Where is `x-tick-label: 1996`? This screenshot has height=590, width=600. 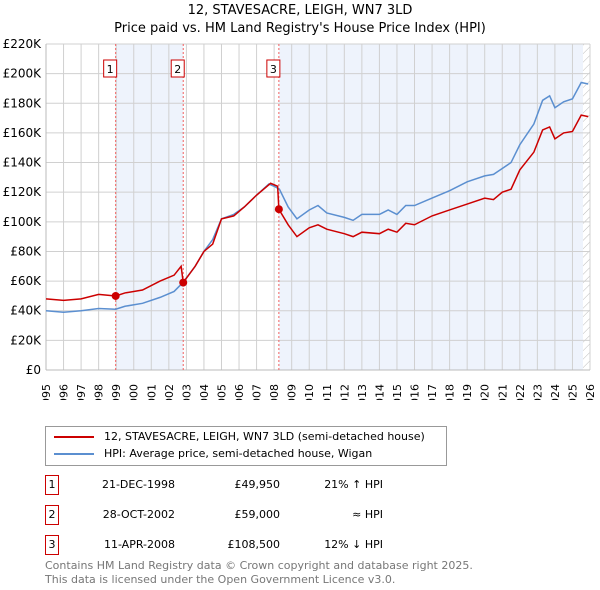 x-tick-label: 1996 is located at coordinates (64, 392).